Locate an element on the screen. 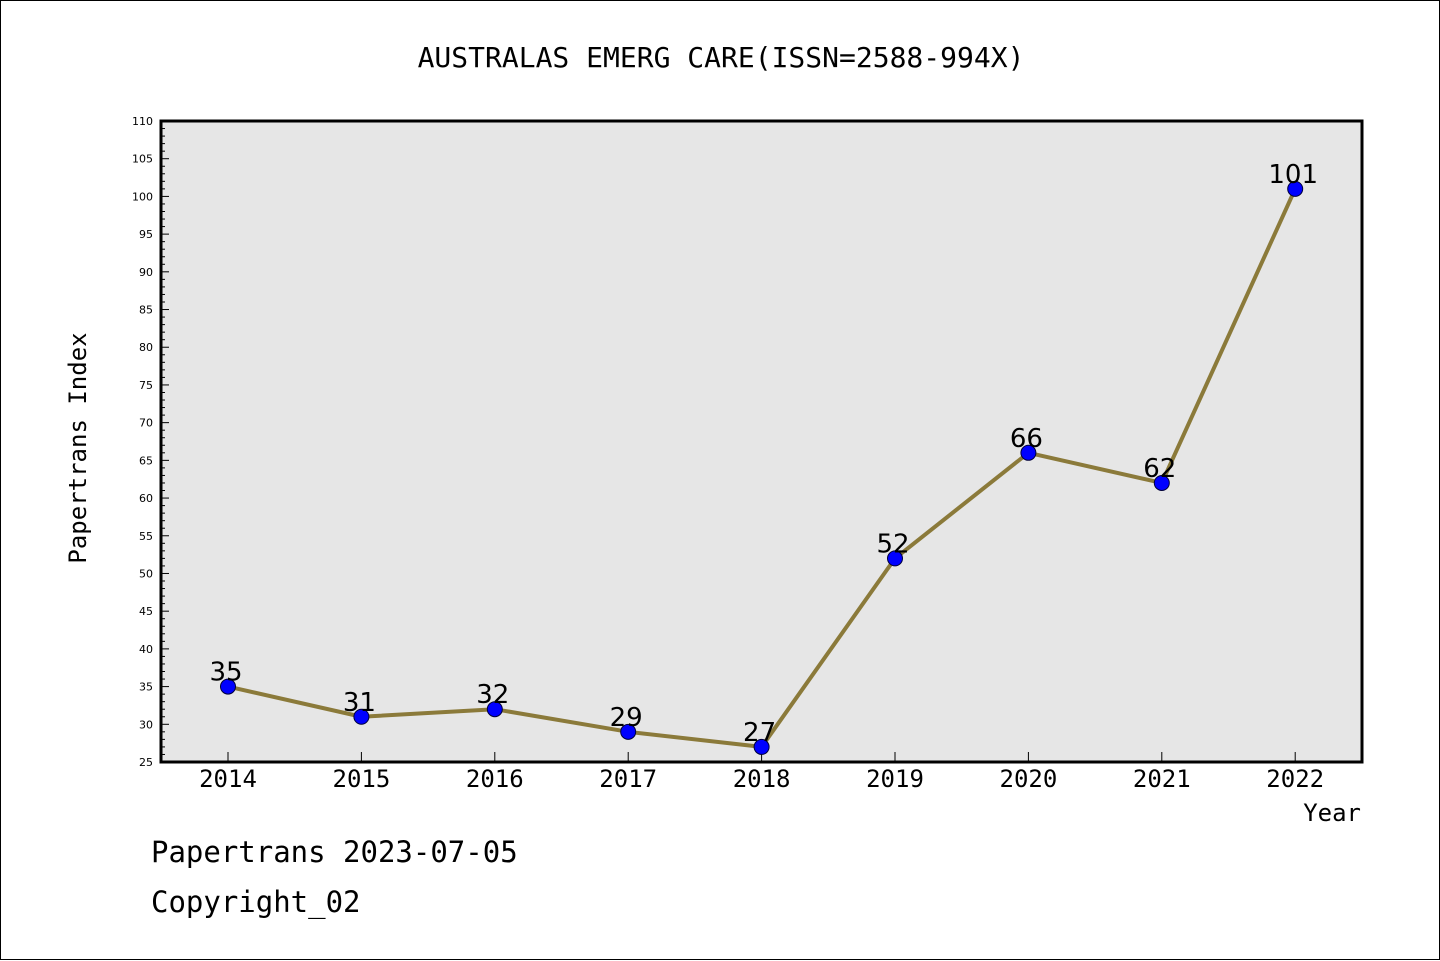  y-axis: 25 30 35 40 45 50 55 60 65 70 75 80 85 90 95 100 105 110 is located at coordinates (150, 442).